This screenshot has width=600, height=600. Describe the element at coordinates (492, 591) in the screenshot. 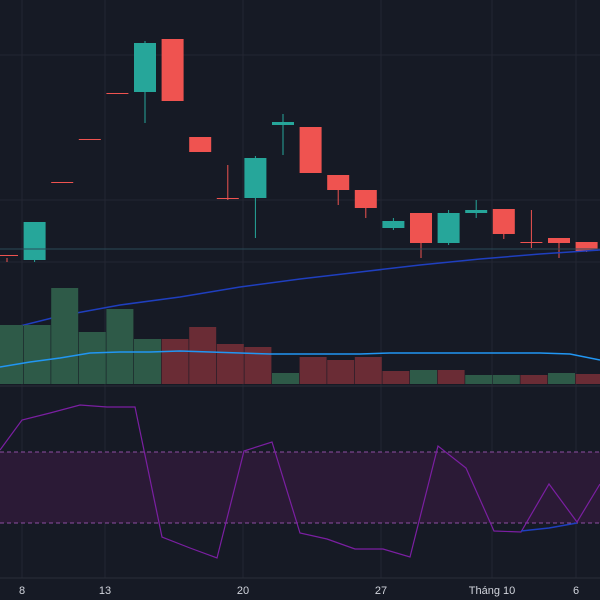

I see `x-axis-tick-label: Tháng 10` at that location.